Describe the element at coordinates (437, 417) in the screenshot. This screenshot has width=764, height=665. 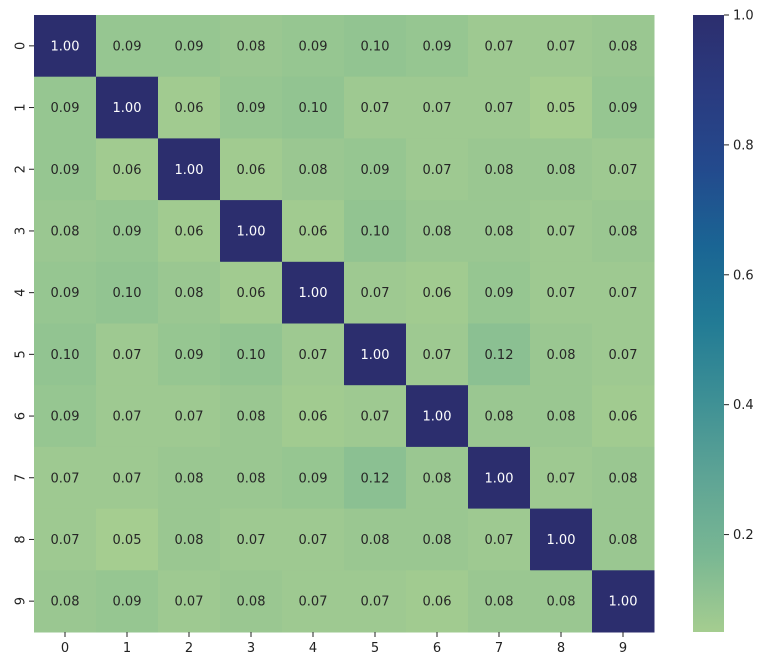
I see `cell-annotation-6-6: 1.00` at that location.